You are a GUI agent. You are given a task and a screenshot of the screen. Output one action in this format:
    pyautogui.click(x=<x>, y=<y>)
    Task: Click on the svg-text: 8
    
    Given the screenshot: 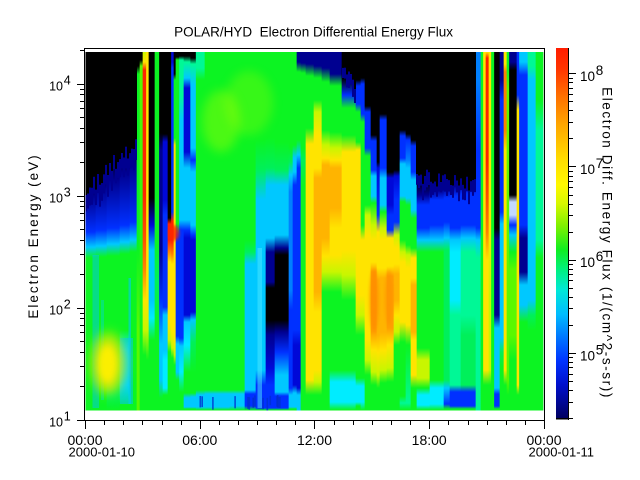 What is the action you would take?
    pyautogui.click(x=600, y=70)
    